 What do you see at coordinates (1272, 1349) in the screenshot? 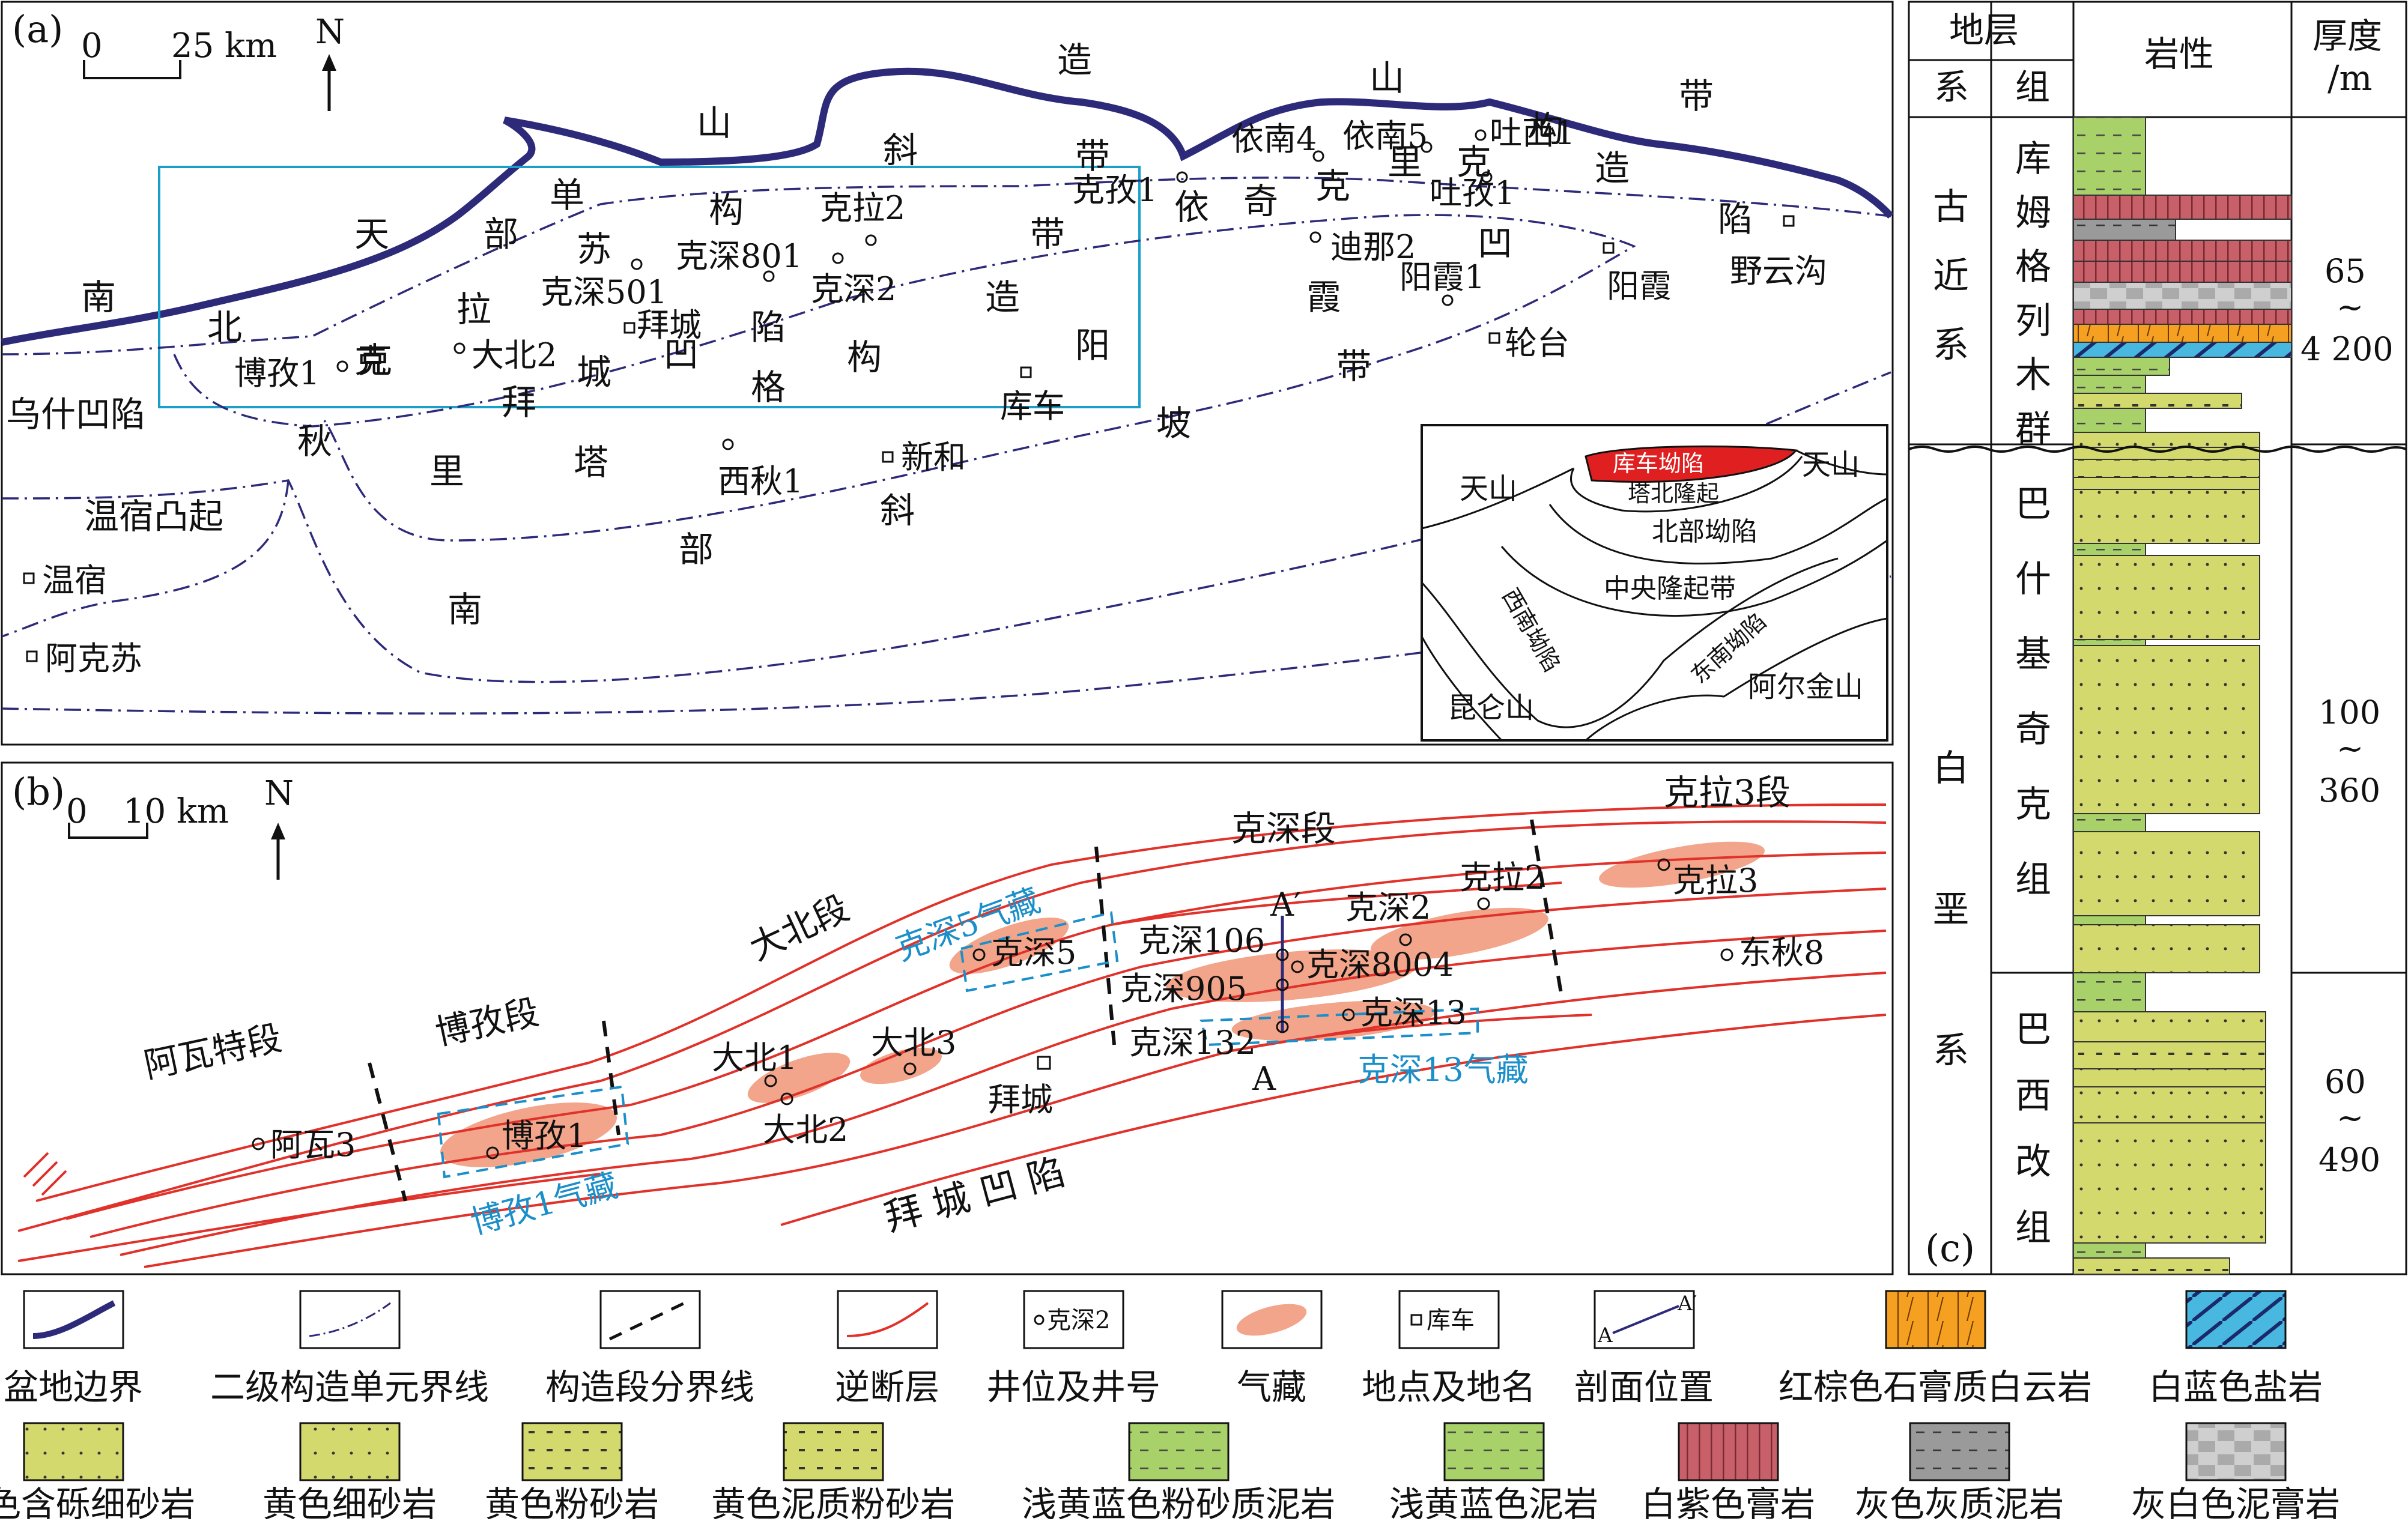
I see `legend-item-gas-reservoir: 气藏` at bounding box center [1272, 1349].